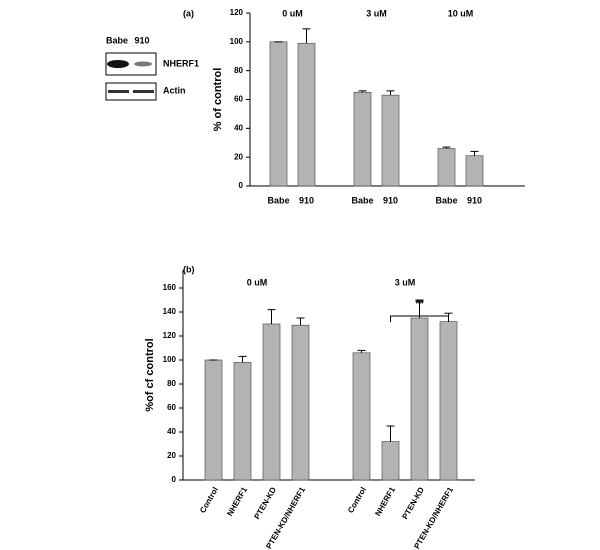 This screenshot has width=600, height=550. I want to click on significance-bracket, so click(419, 318).